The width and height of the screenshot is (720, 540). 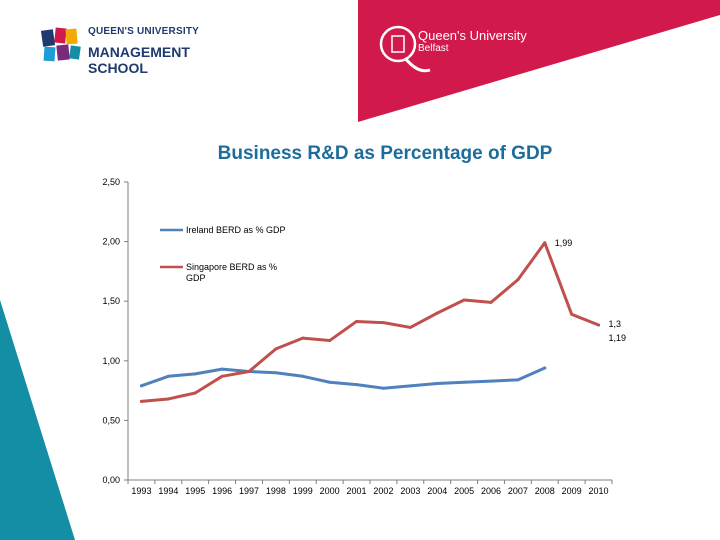 I want to click on y-tick-label: 0,50, so click(x=111, y=420).